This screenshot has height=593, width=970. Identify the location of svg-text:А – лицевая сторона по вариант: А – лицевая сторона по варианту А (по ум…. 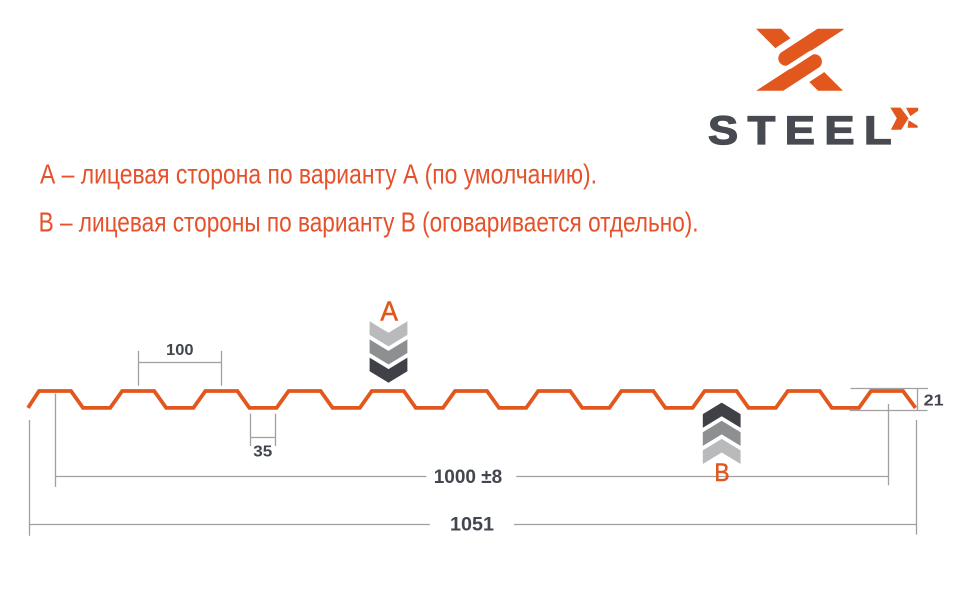
(318, 174).